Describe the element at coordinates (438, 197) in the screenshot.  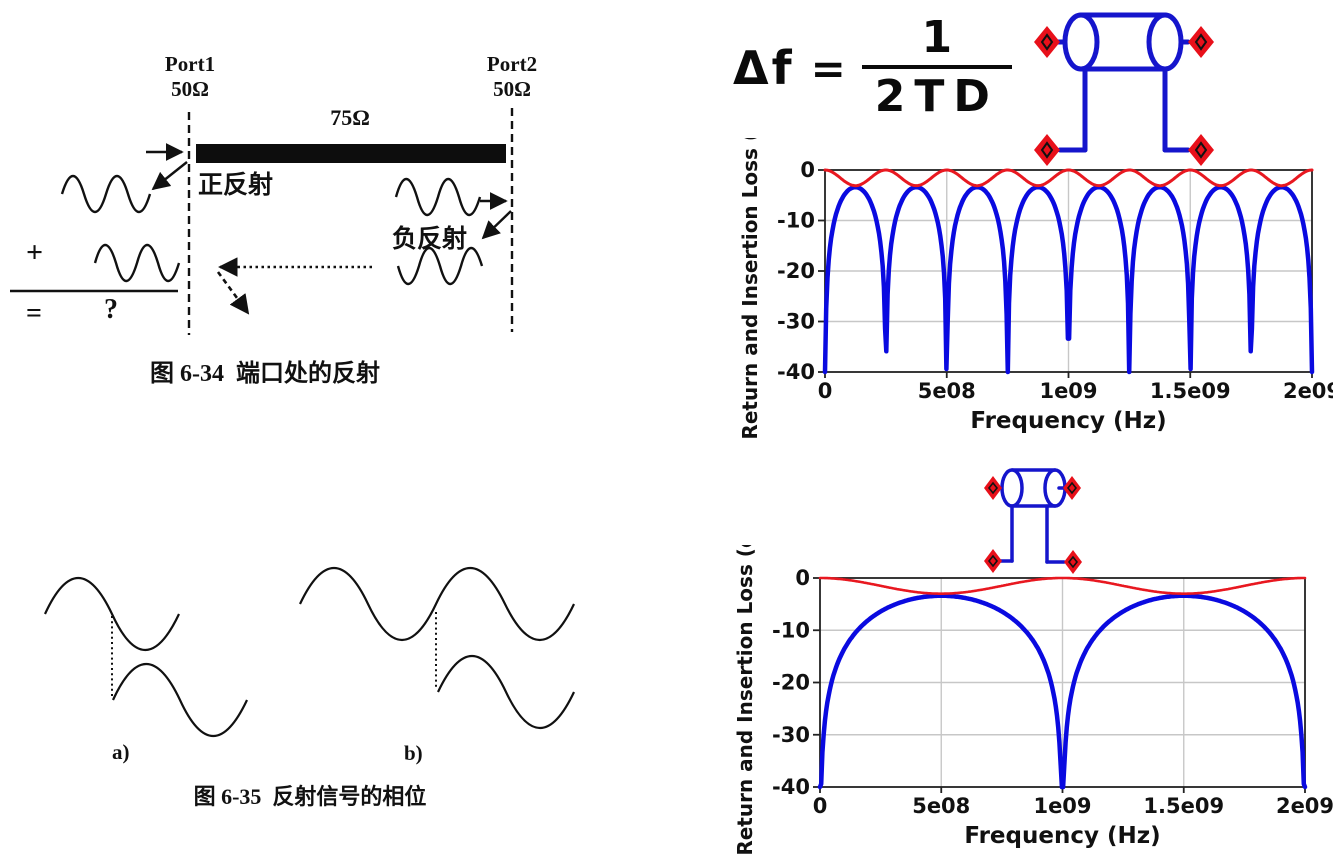
I see `incident-wave-port2` at that location.